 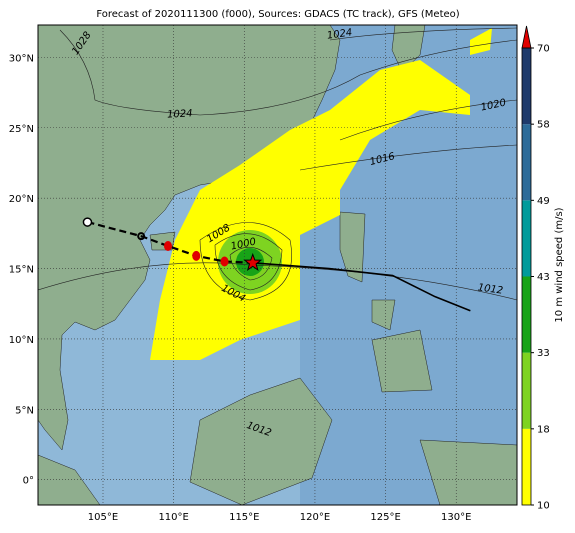 What do you see at coordinates (244, 517) in the screenshot?
I see `lon-tick-label: 115°E` at bounding box center [244, 517].